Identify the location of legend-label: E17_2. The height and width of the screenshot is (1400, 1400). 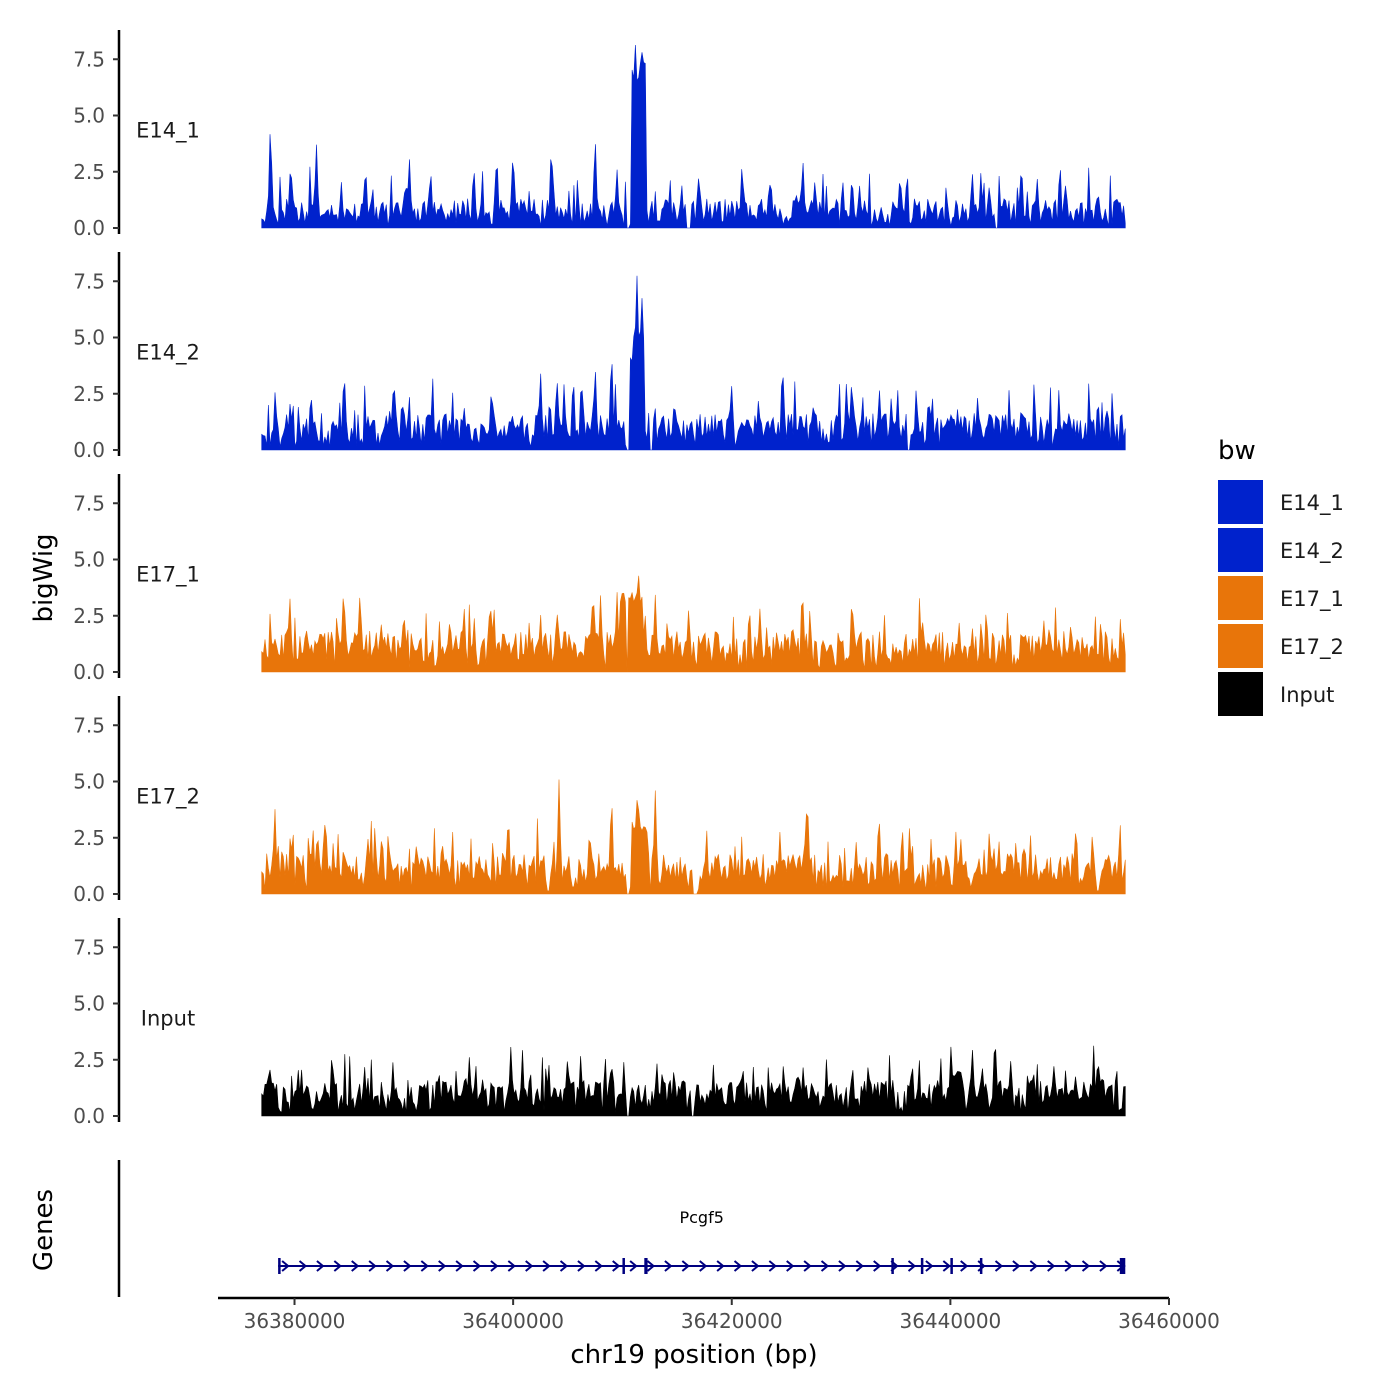
(1312, 647).